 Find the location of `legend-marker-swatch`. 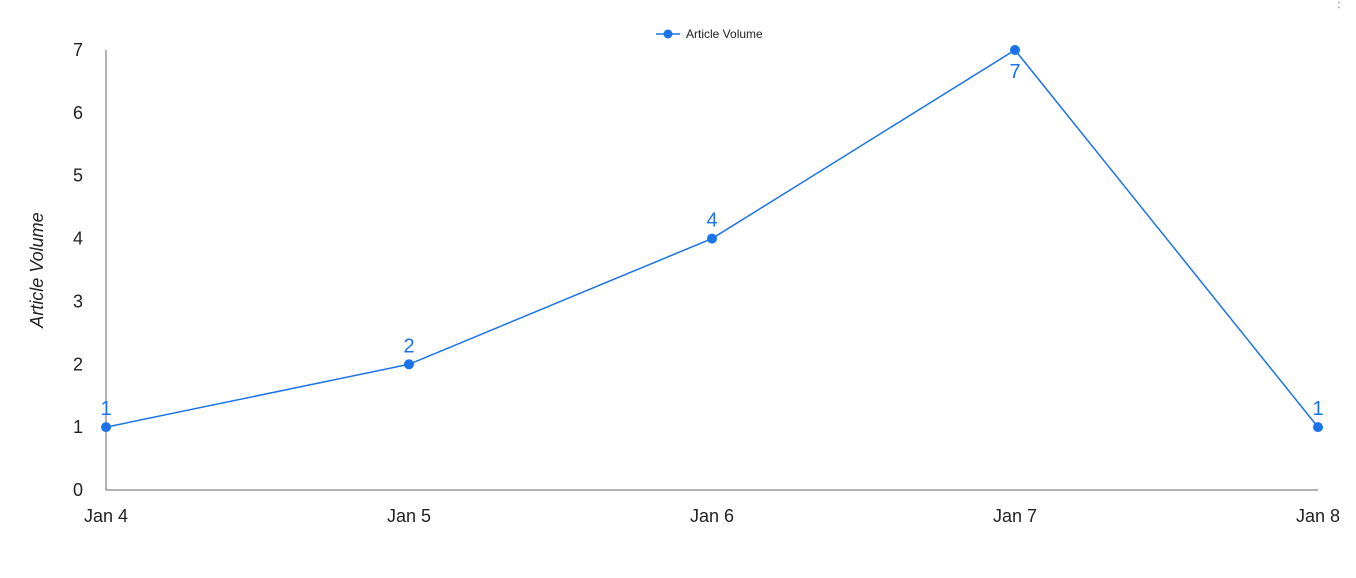

legend-marker-swatch is located at coordinates (668, 34).